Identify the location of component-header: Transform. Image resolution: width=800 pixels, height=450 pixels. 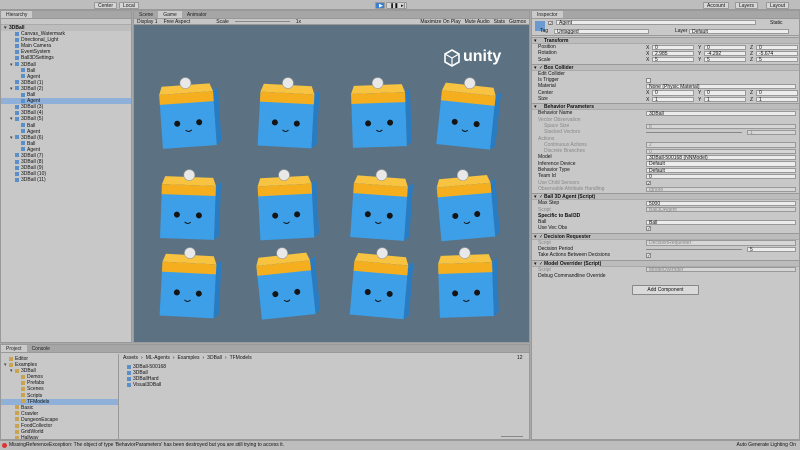
(665, 41).